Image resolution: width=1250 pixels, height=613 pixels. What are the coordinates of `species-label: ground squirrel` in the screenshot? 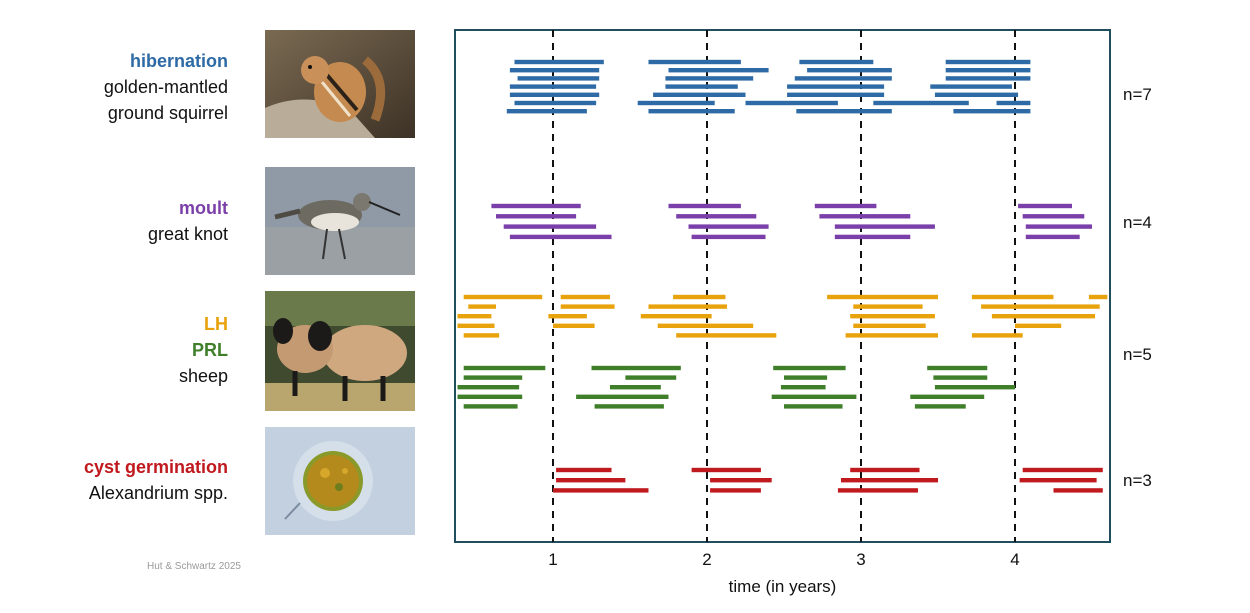 It's located at (167, 113).